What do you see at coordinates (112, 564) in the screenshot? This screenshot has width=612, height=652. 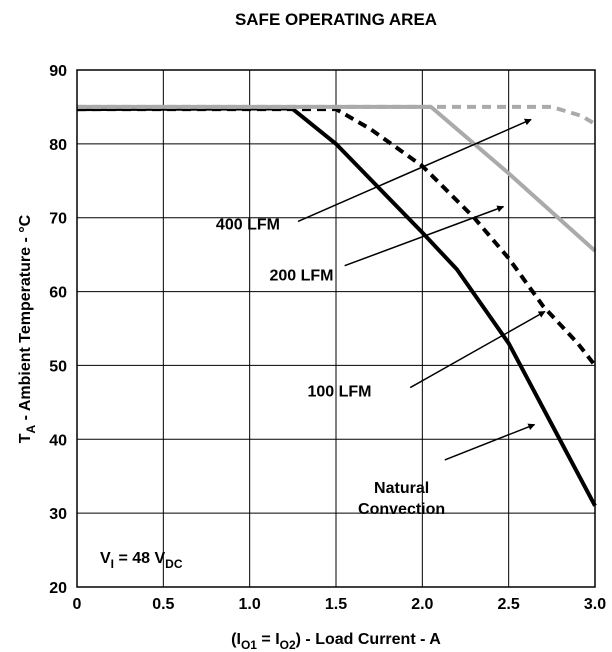 I see `note-v-sub: I` at bounding box center [112, 564].